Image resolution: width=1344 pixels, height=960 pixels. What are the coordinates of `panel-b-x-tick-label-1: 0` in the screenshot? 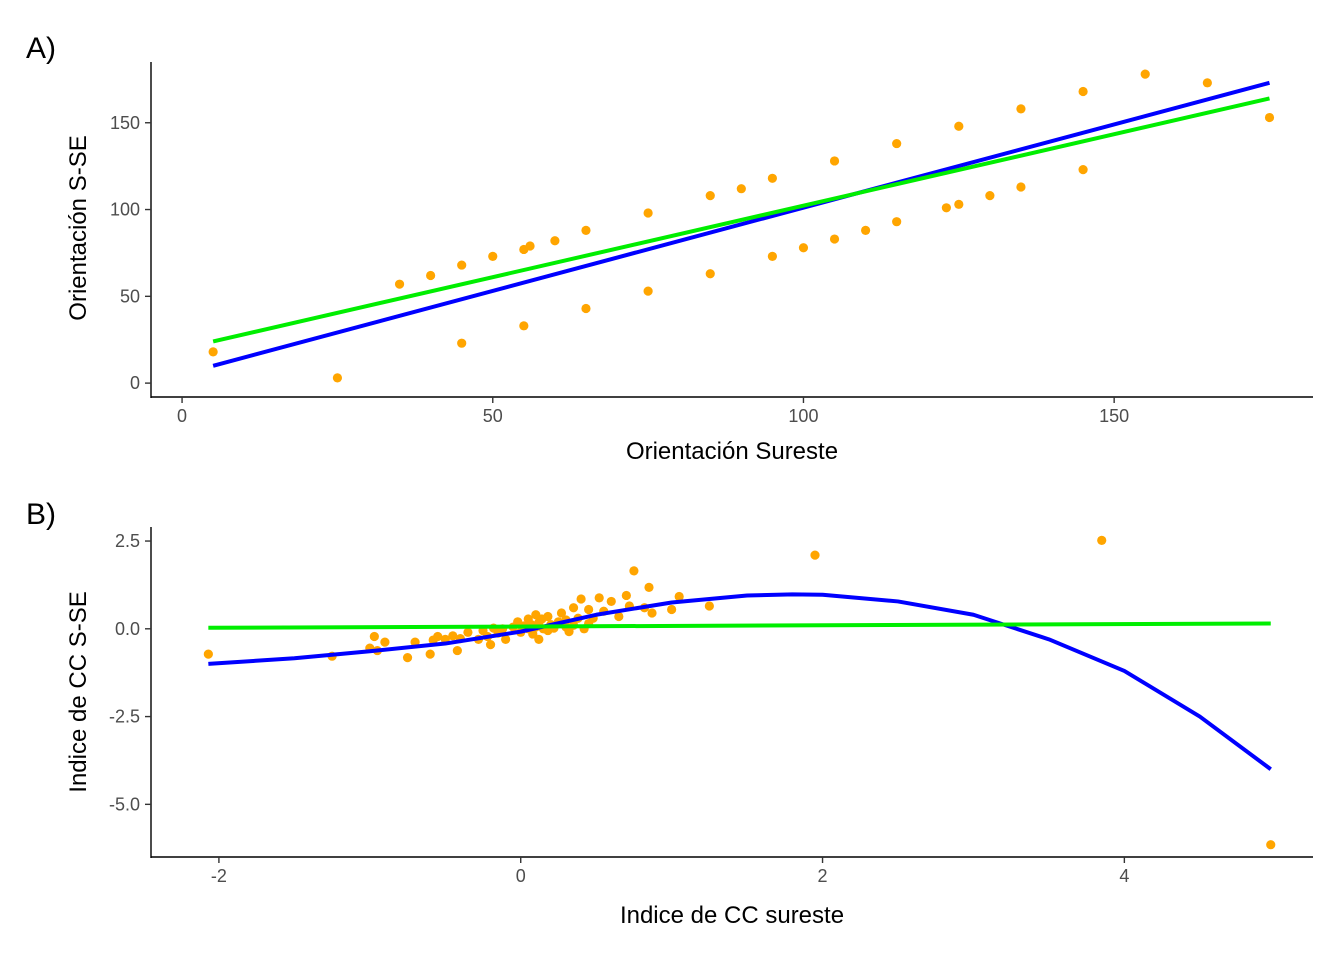 It's located at (521, 876).